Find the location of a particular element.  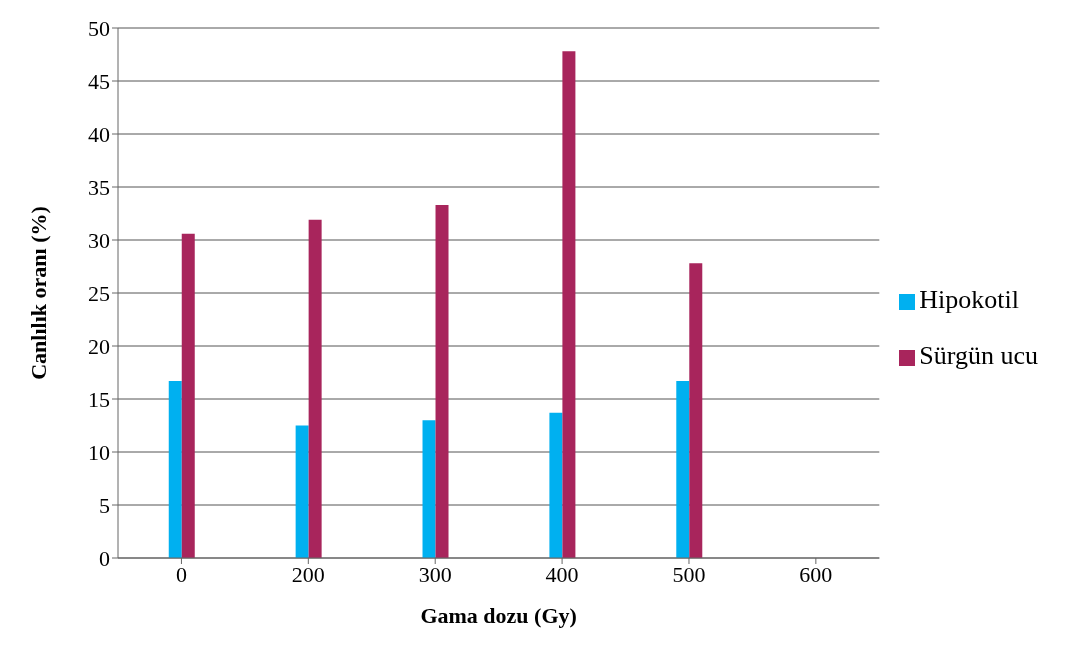

y-tick-label: 45 is located at coordinates (99, 81).